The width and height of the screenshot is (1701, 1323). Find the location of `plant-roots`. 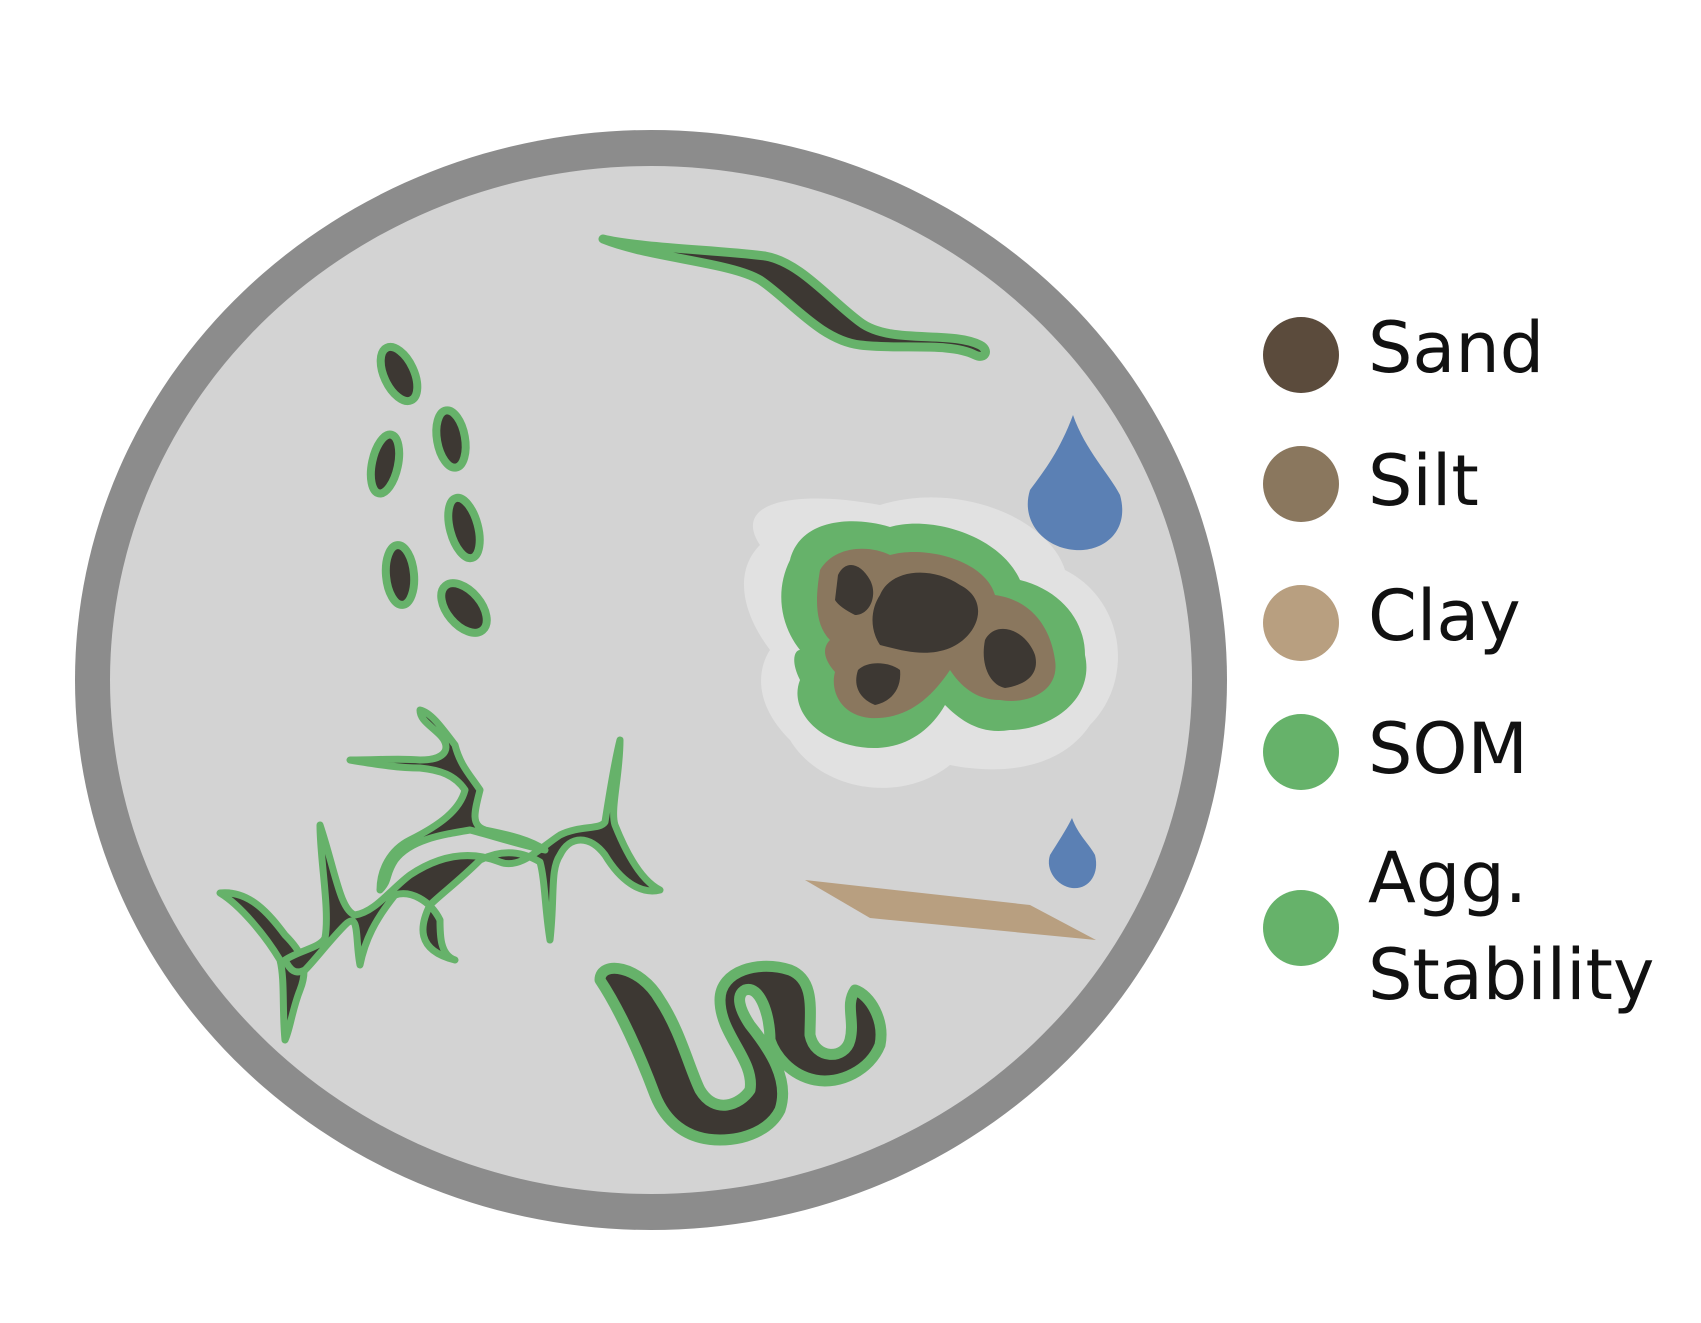

plant-roots is located at coordinates (440, 875).